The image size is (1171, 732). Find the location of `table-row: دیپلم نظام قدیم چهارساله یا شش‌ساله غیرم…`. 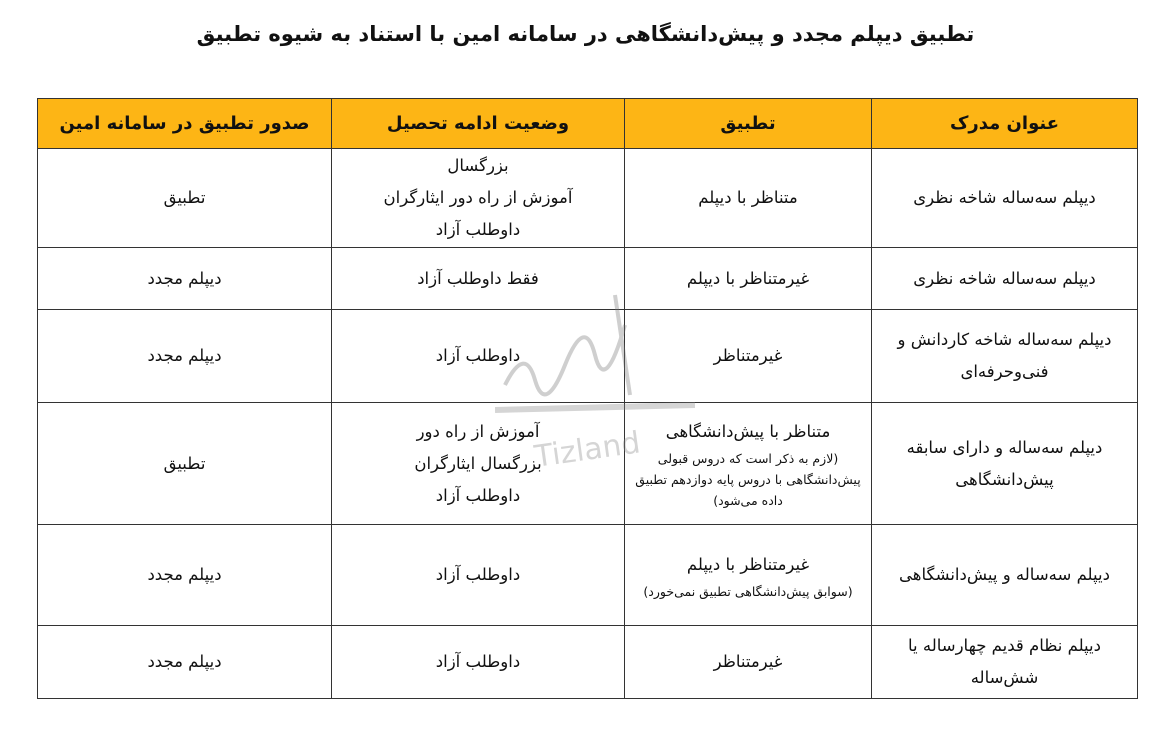

table-row: دیپلم نظام قدیم چهارساله یا شش‌ساله غیرم… is located at coordinates (587, 662).